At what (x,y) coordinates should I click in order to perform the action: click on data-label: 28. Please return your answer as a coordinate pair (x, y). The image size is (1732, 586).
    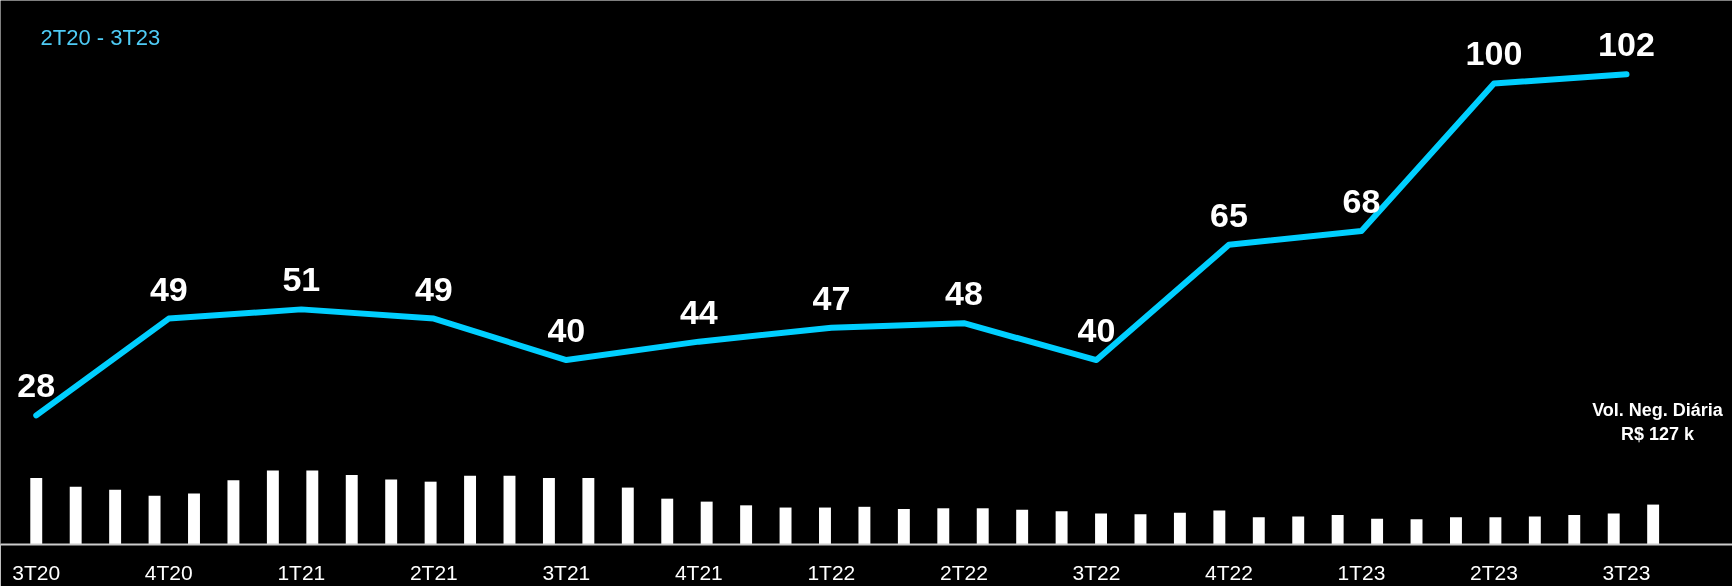
    Looking at the image, I should click on (36, 385).